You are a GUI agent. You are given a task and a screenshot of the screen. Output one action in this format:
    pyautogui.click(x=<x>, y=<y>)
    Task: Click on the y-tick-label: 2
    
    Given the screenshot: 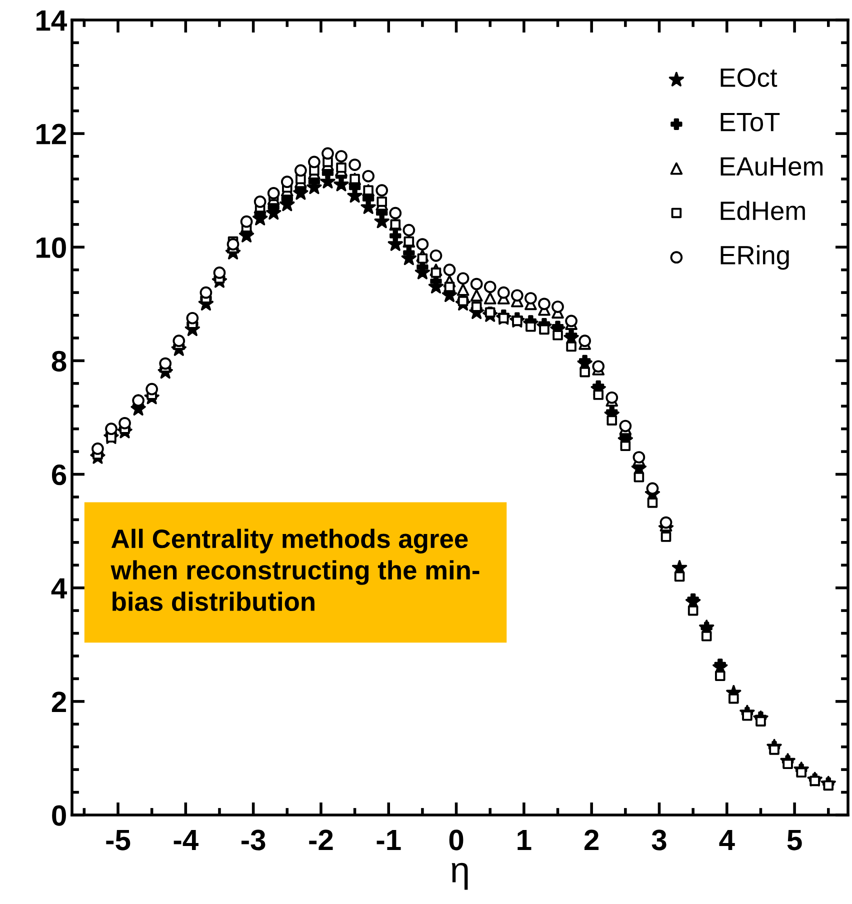 What is the action you would take?
    pyautogui.click(x=59, y=702)
    